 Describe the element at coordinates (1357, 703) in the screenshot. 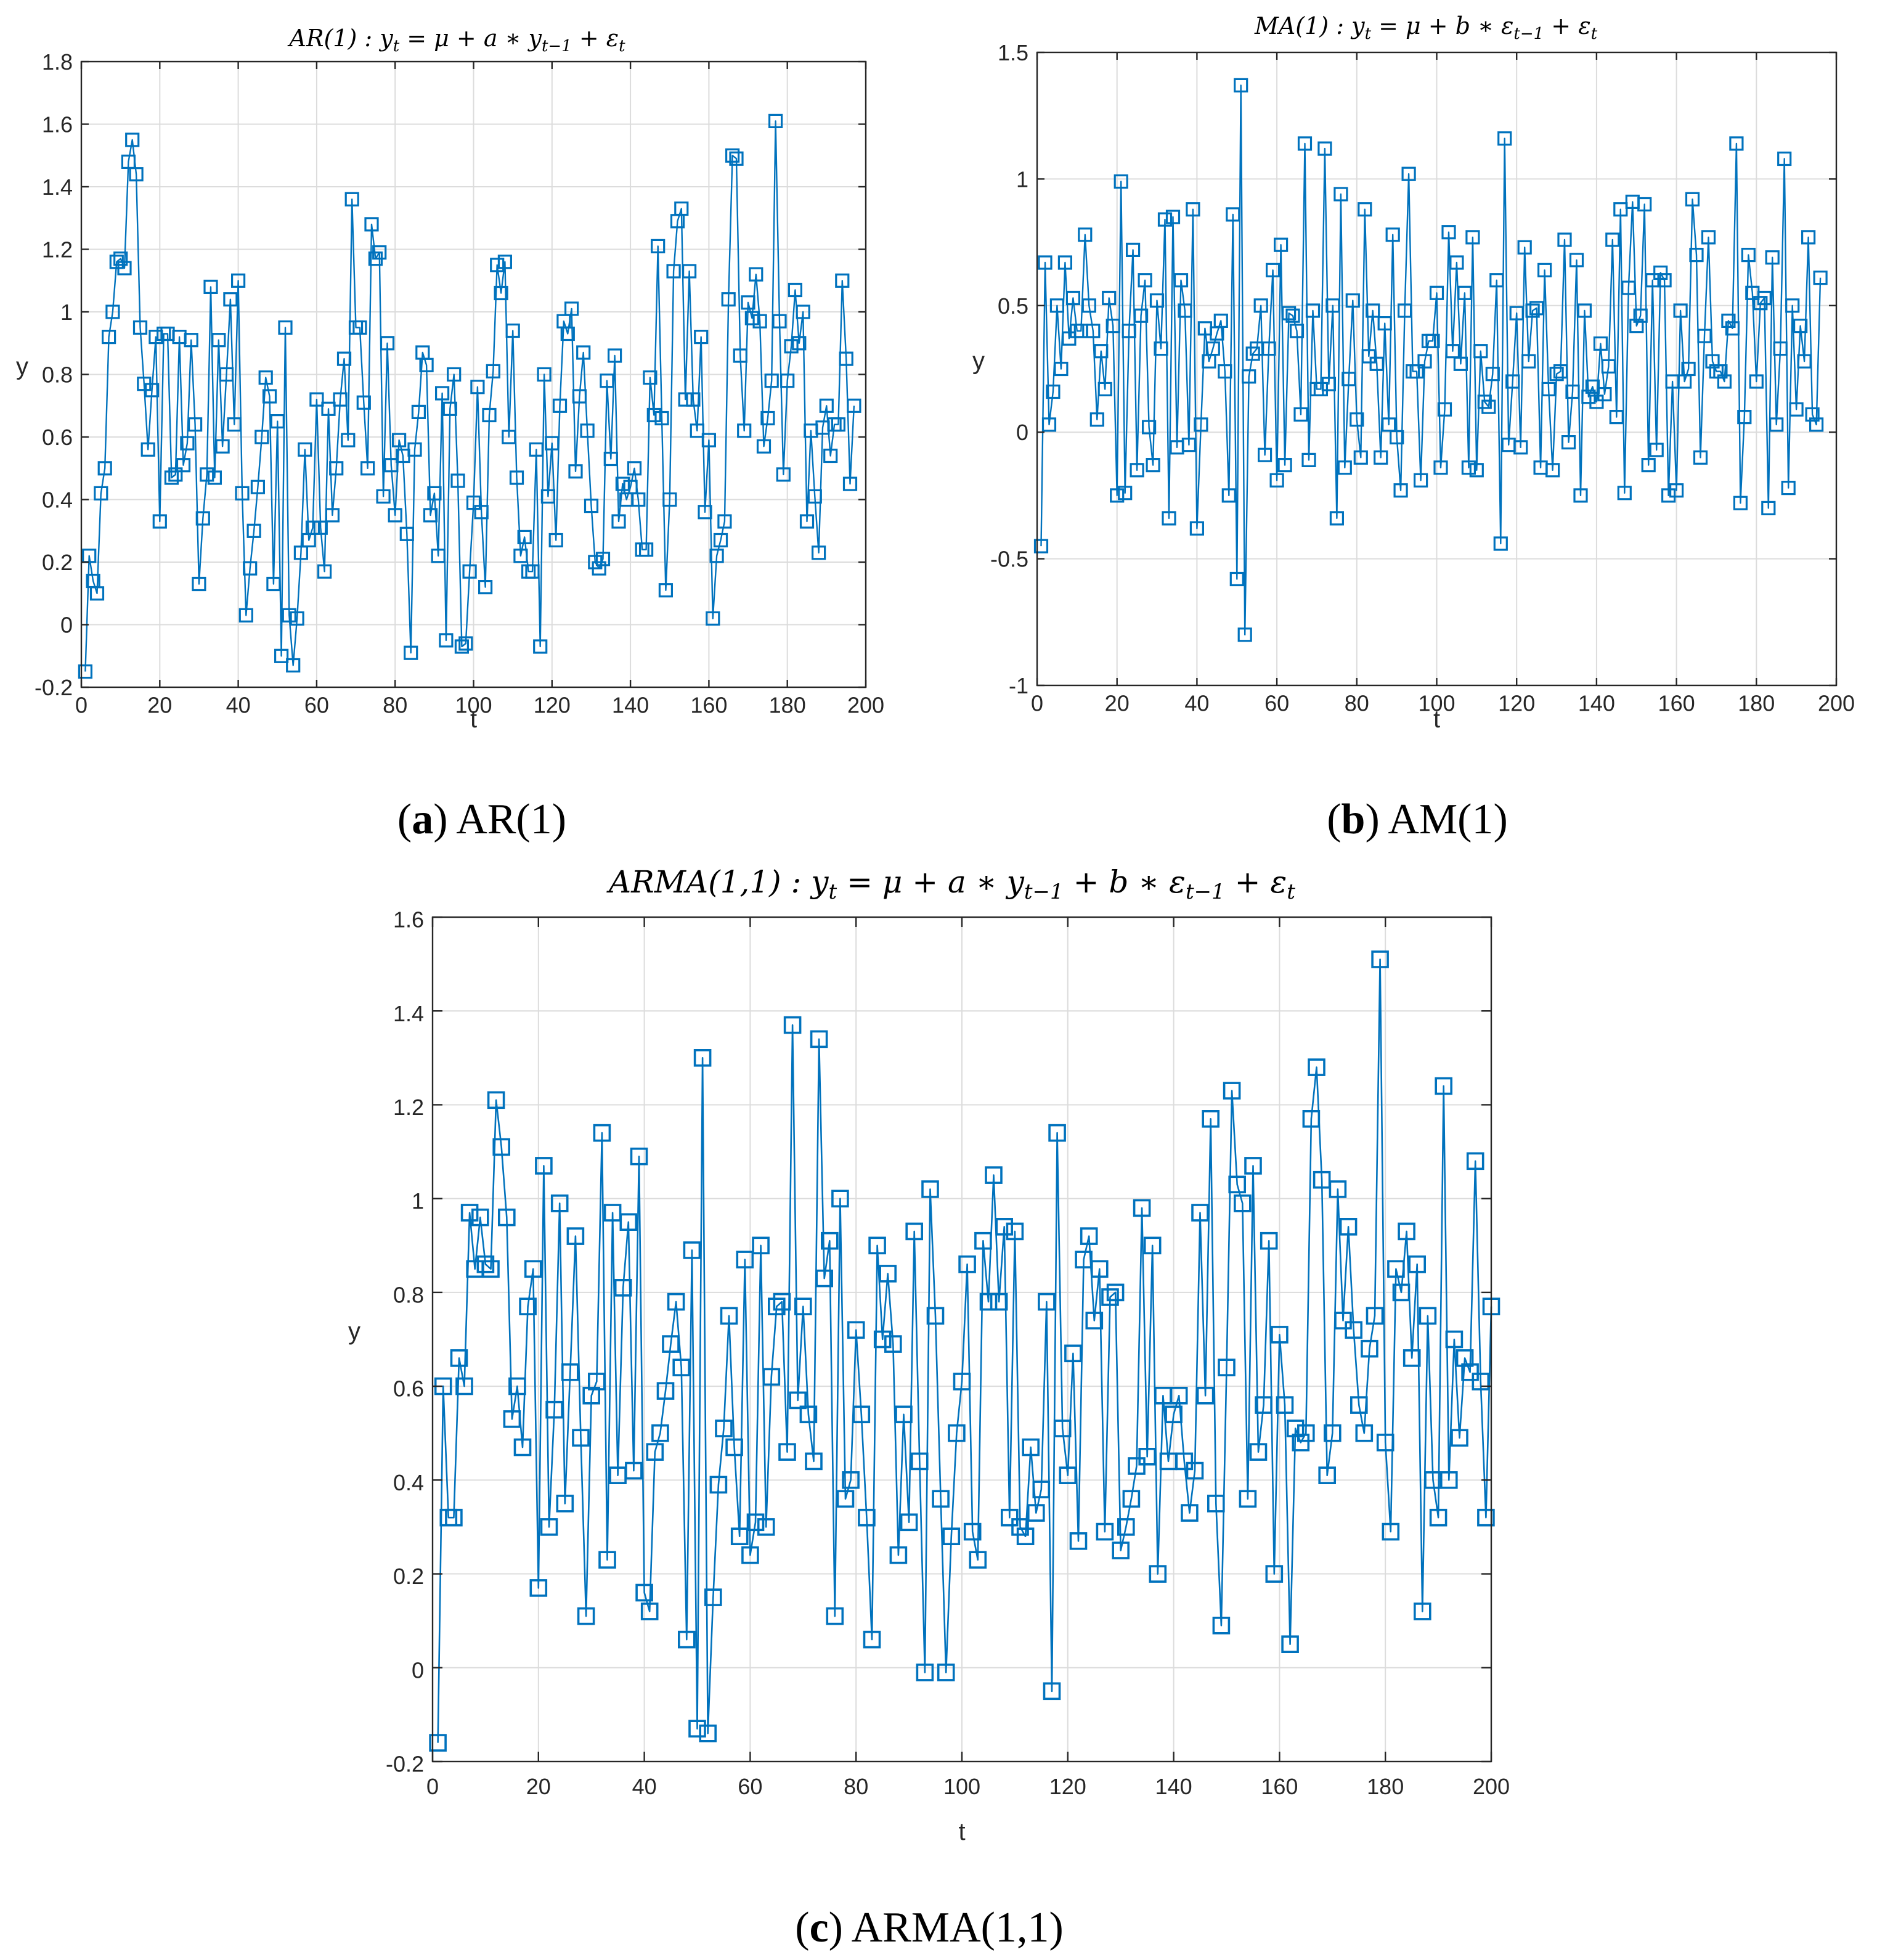

I see `x-tick-label: 80` at that location.